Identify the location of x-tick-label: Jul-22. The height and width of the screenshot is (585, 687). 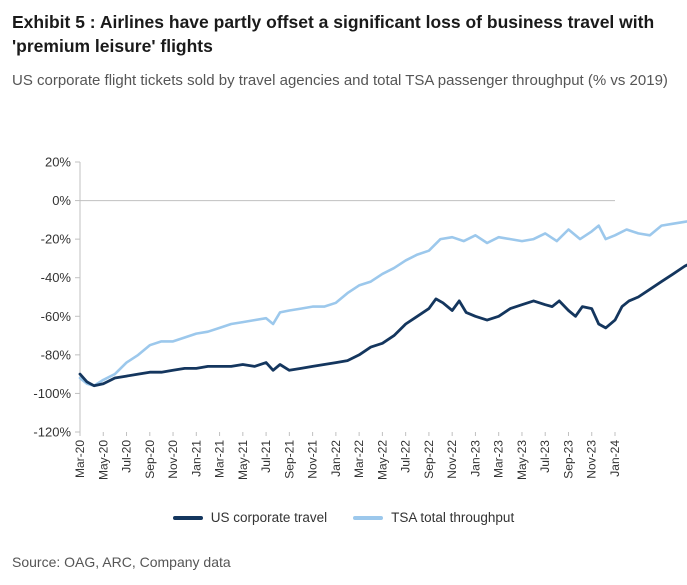
(406, 456).